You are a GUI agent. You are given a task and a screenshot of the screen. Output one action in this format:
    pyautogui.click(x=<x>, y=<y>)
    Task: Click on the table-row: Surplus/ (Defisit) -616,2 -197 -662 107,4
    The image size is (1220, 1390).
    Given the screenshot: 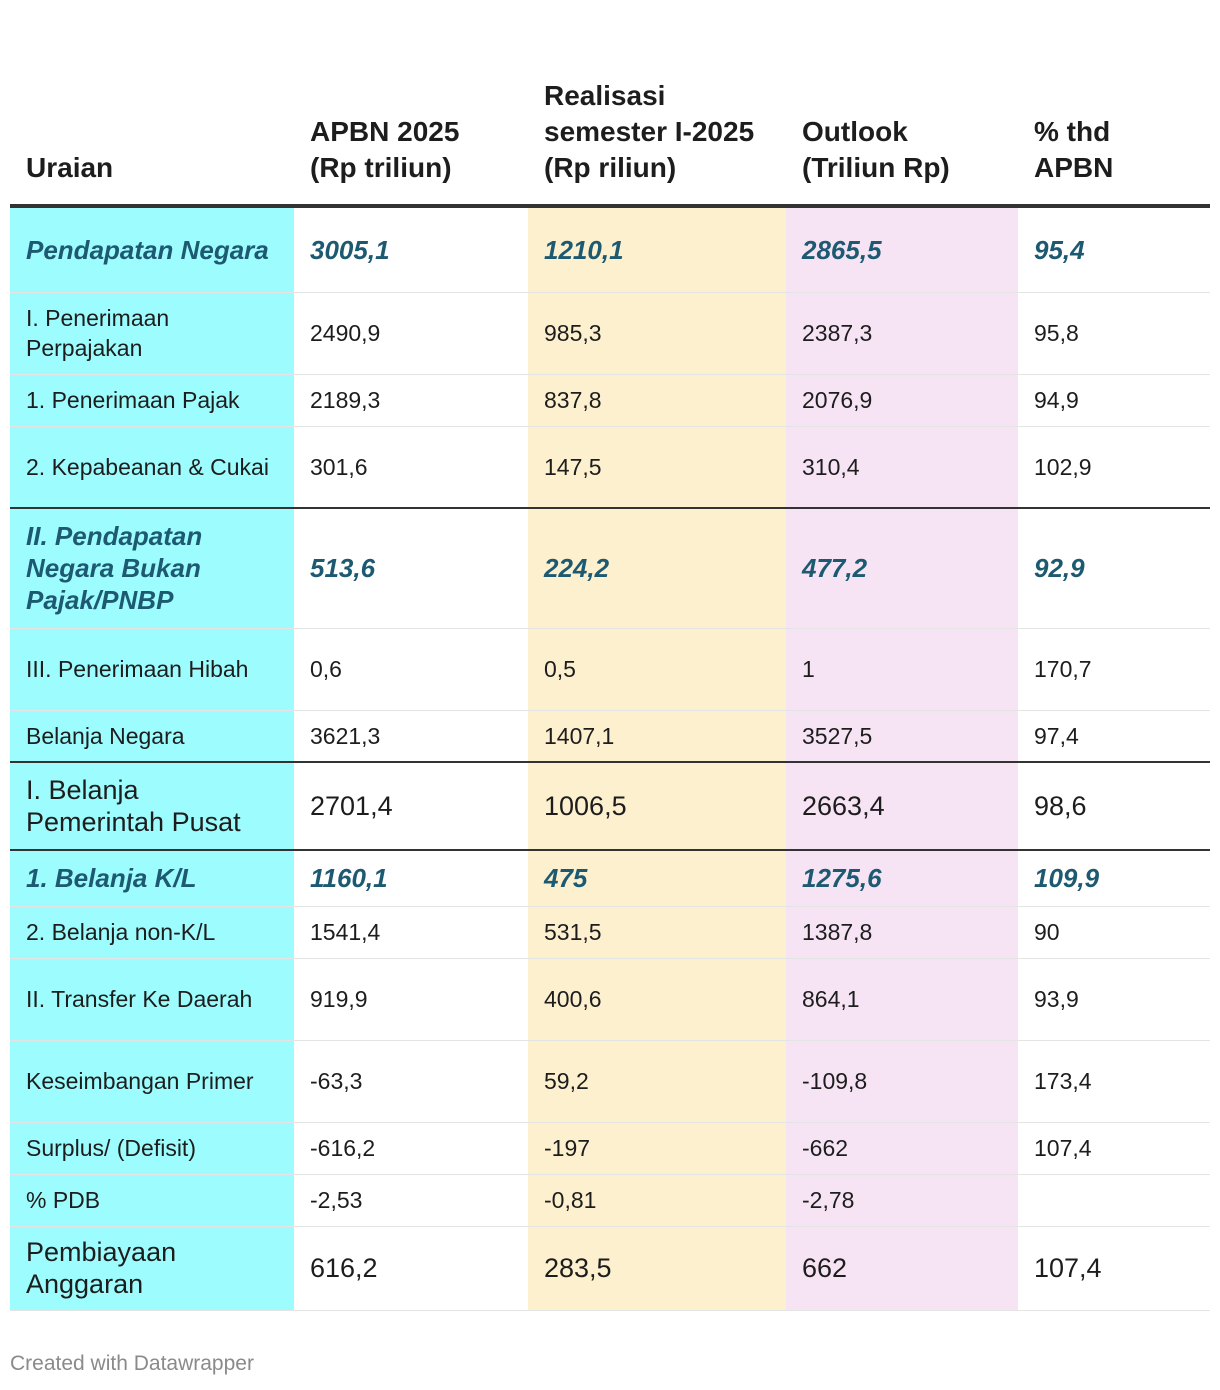 What is the action you would take?
    pyautogui.click(x=610, y=1148)
    